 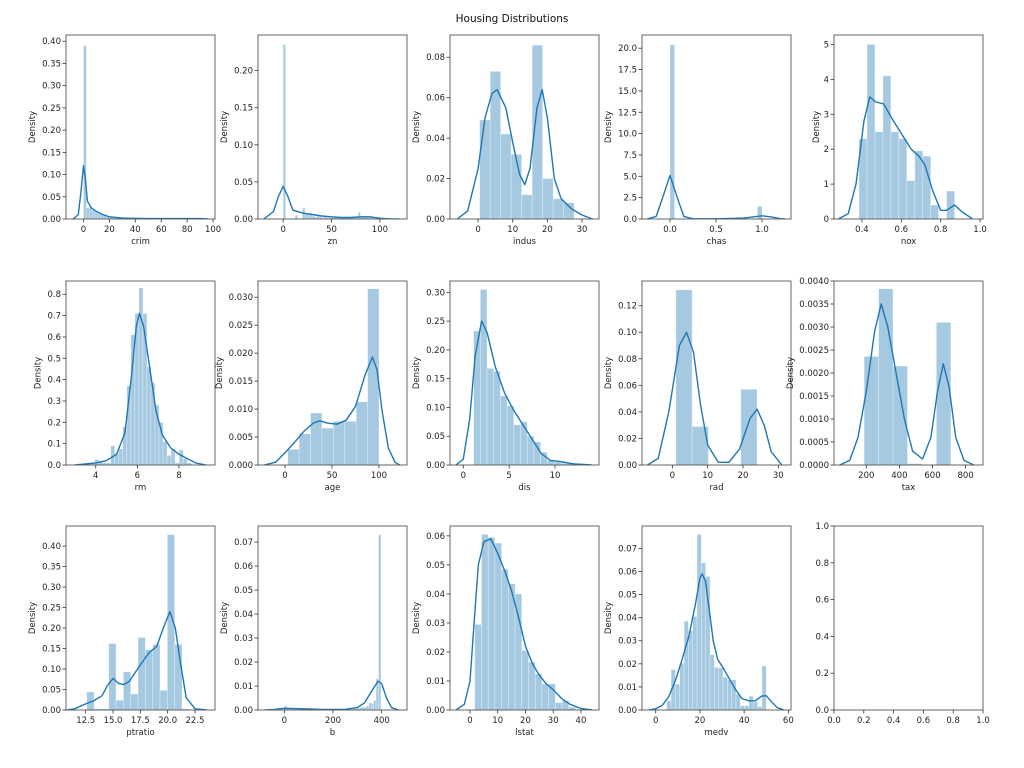 I want to click on y-tick-label: 0.06, so click(x=435, y=99).